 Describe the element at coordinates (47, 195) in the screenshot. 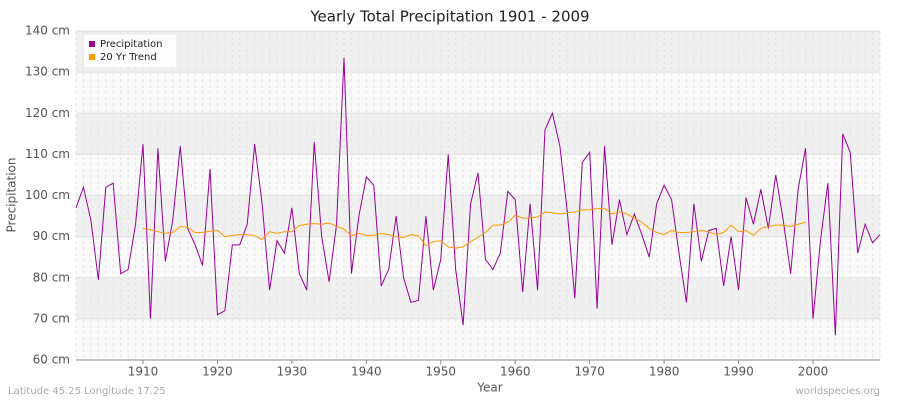

I see `y-tick-label: 100 cm` at that location.